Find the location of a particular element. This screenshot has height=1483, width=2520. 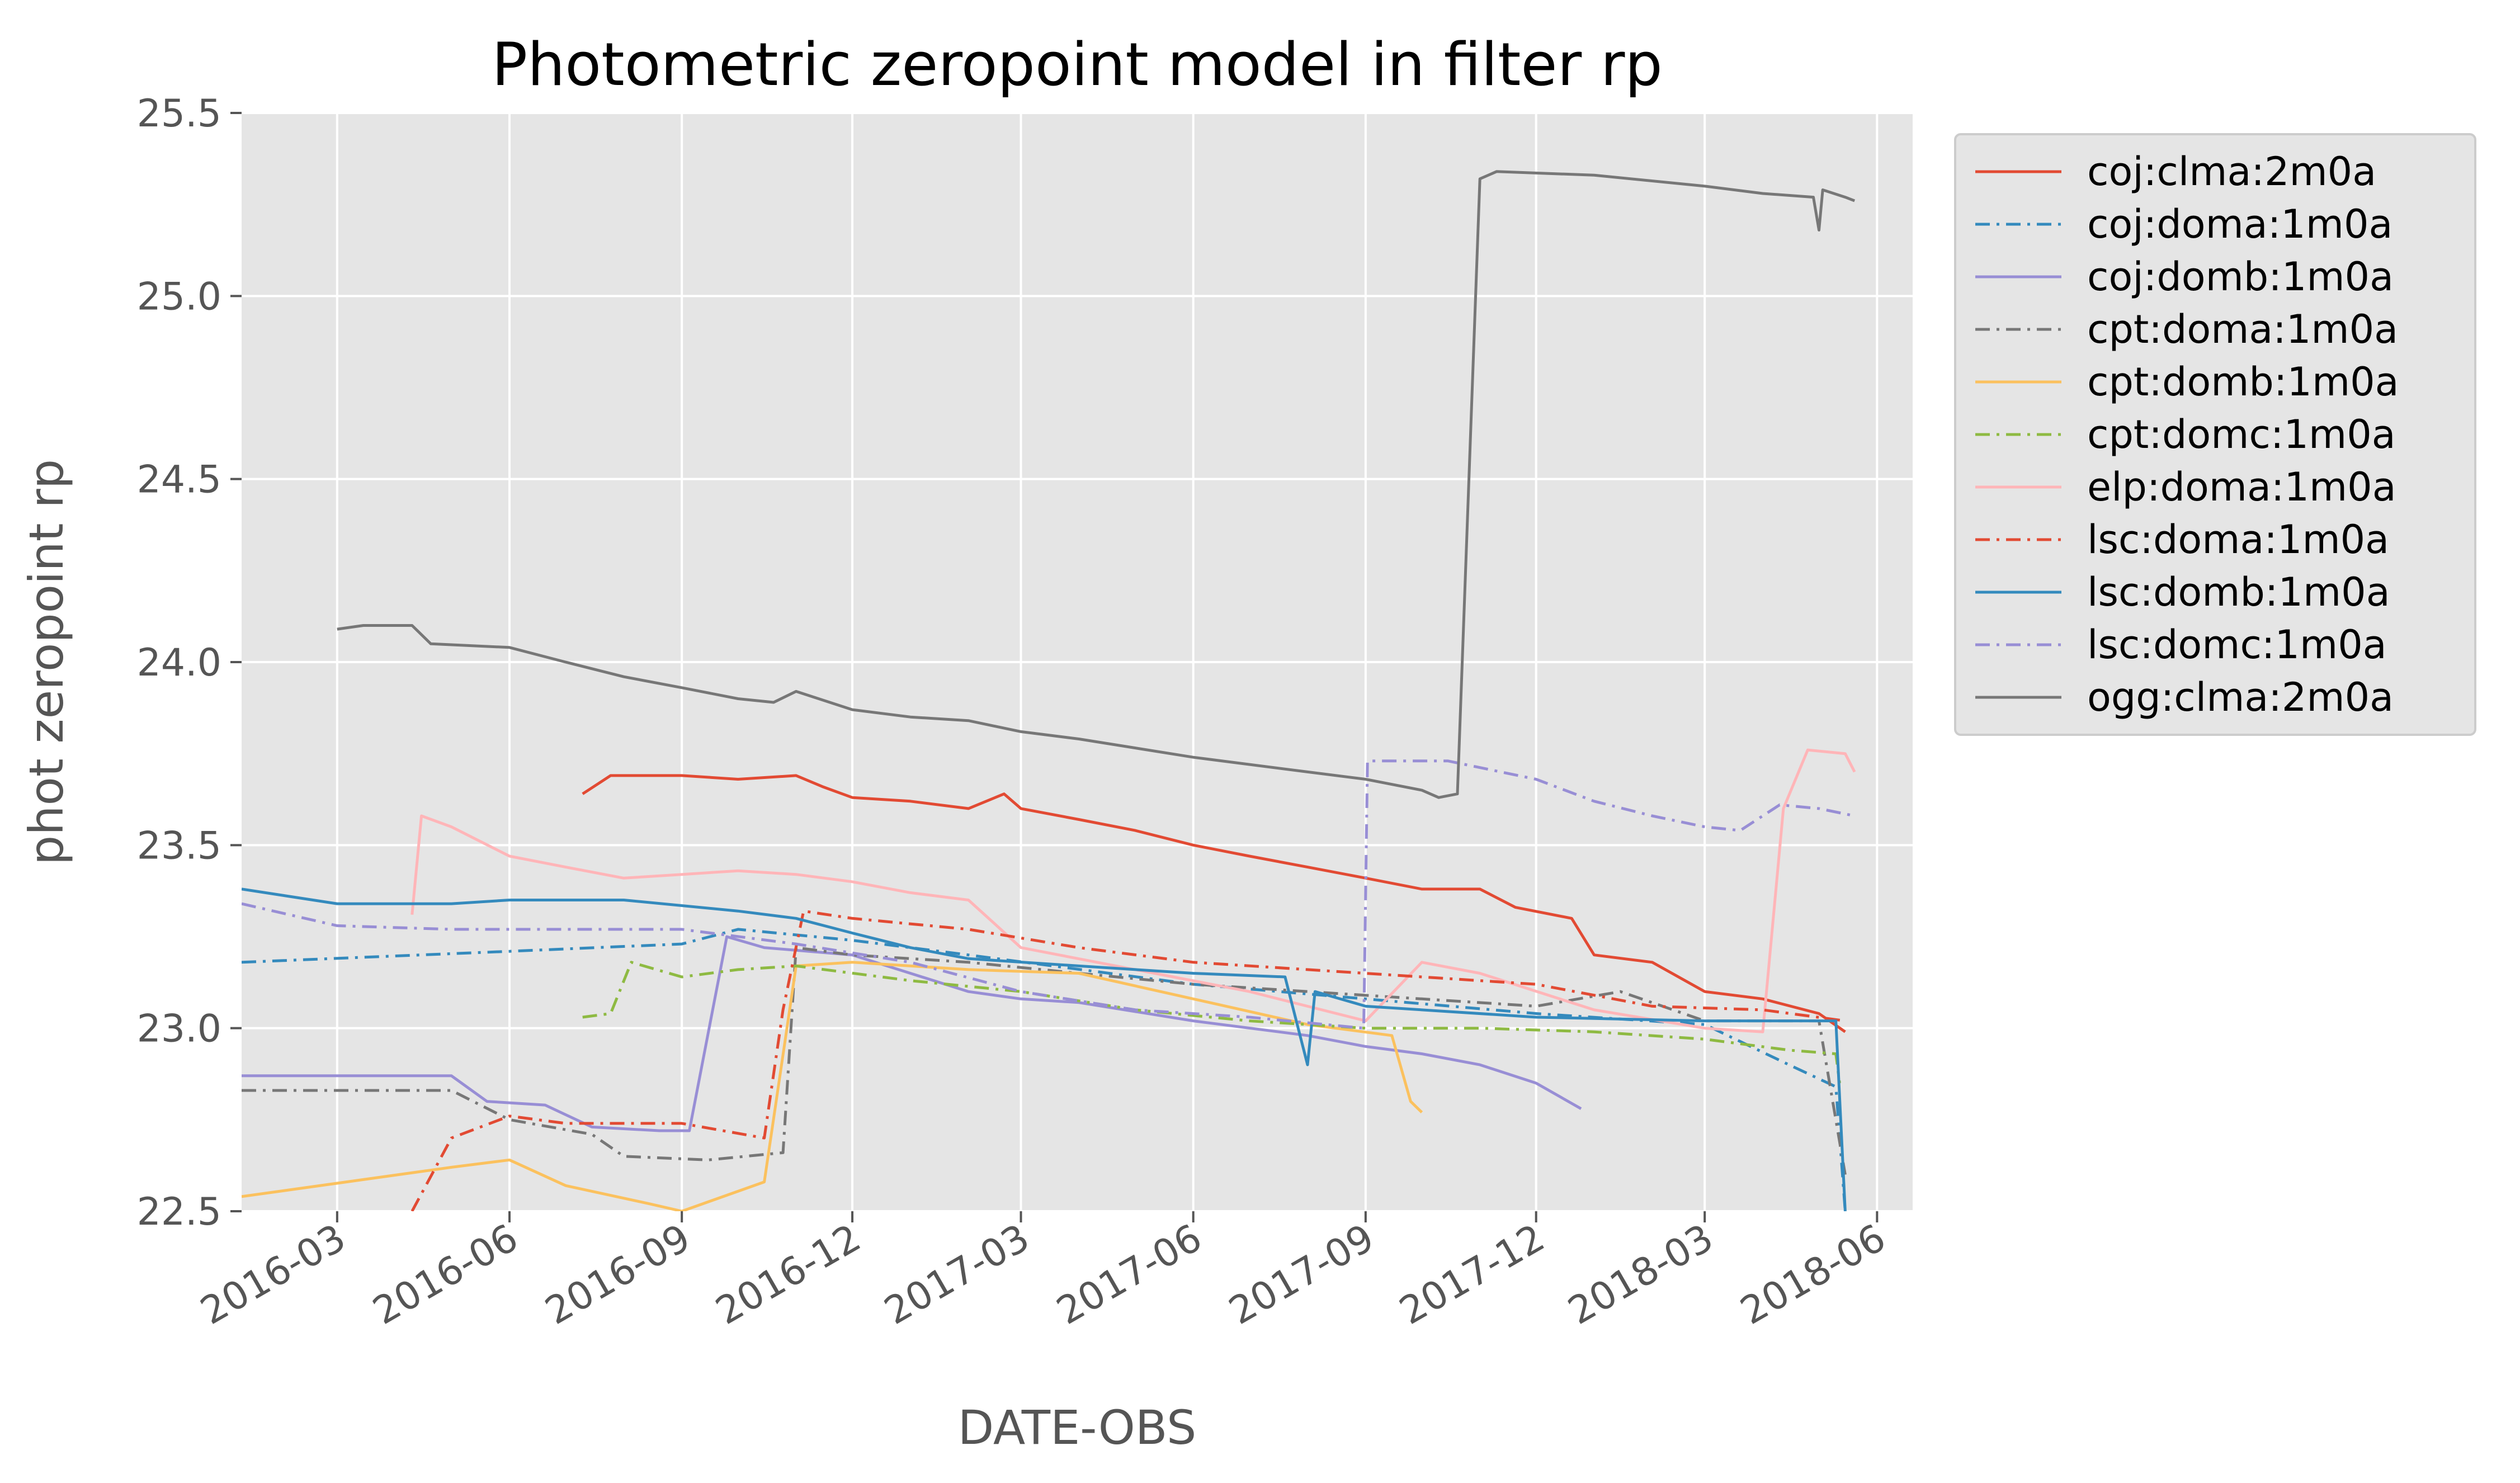

y-tick-label: 25.5 is located at coordinates (179, 114).